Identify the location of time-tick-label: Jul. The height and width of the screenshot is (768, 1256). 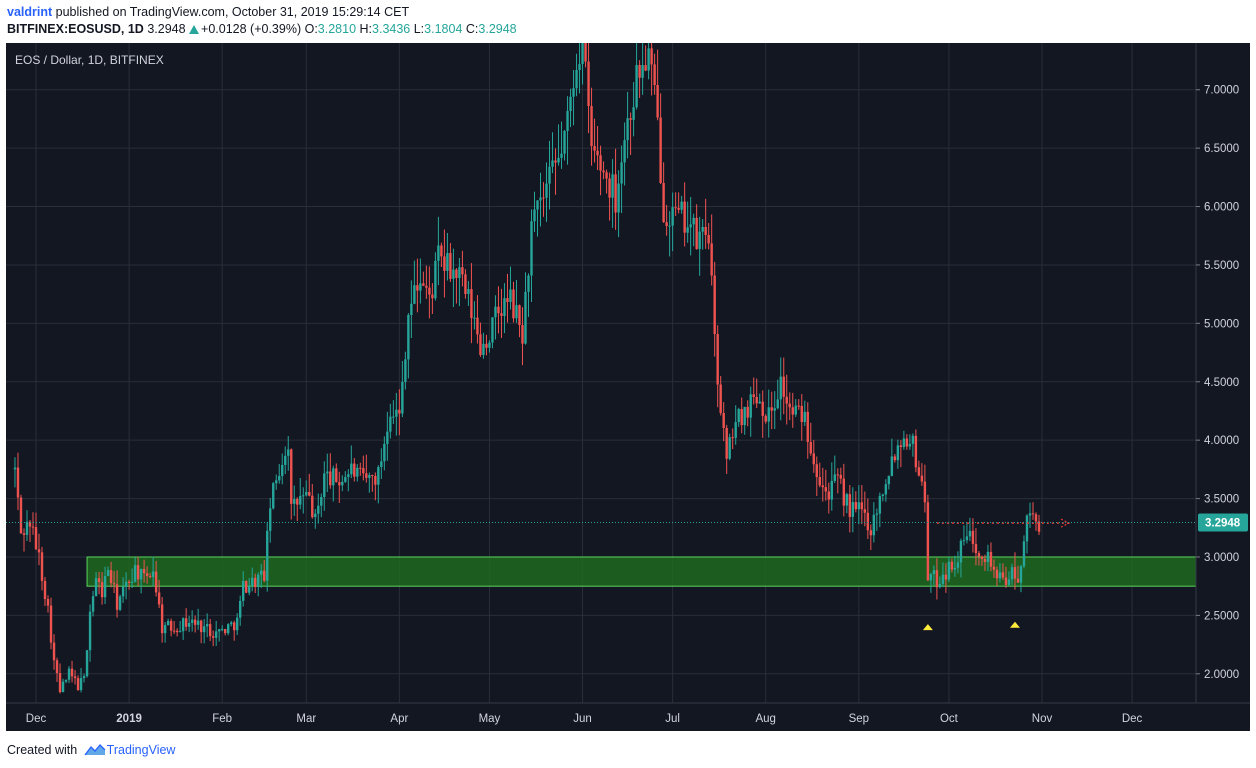
(672, 719).